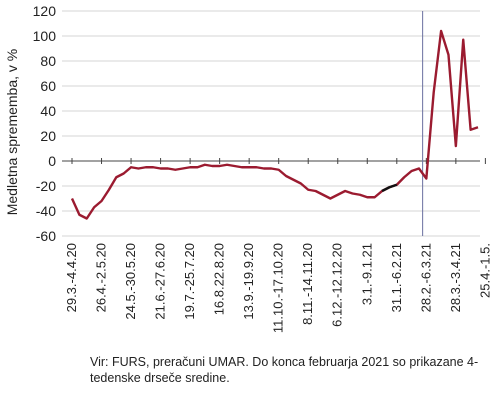 The image size is (490, 407). What do you see at coordinates (337, 285) in the screenshot?
I see `x-tick-label: 6.12.-12.12.20` at bounding box center [337, 285].